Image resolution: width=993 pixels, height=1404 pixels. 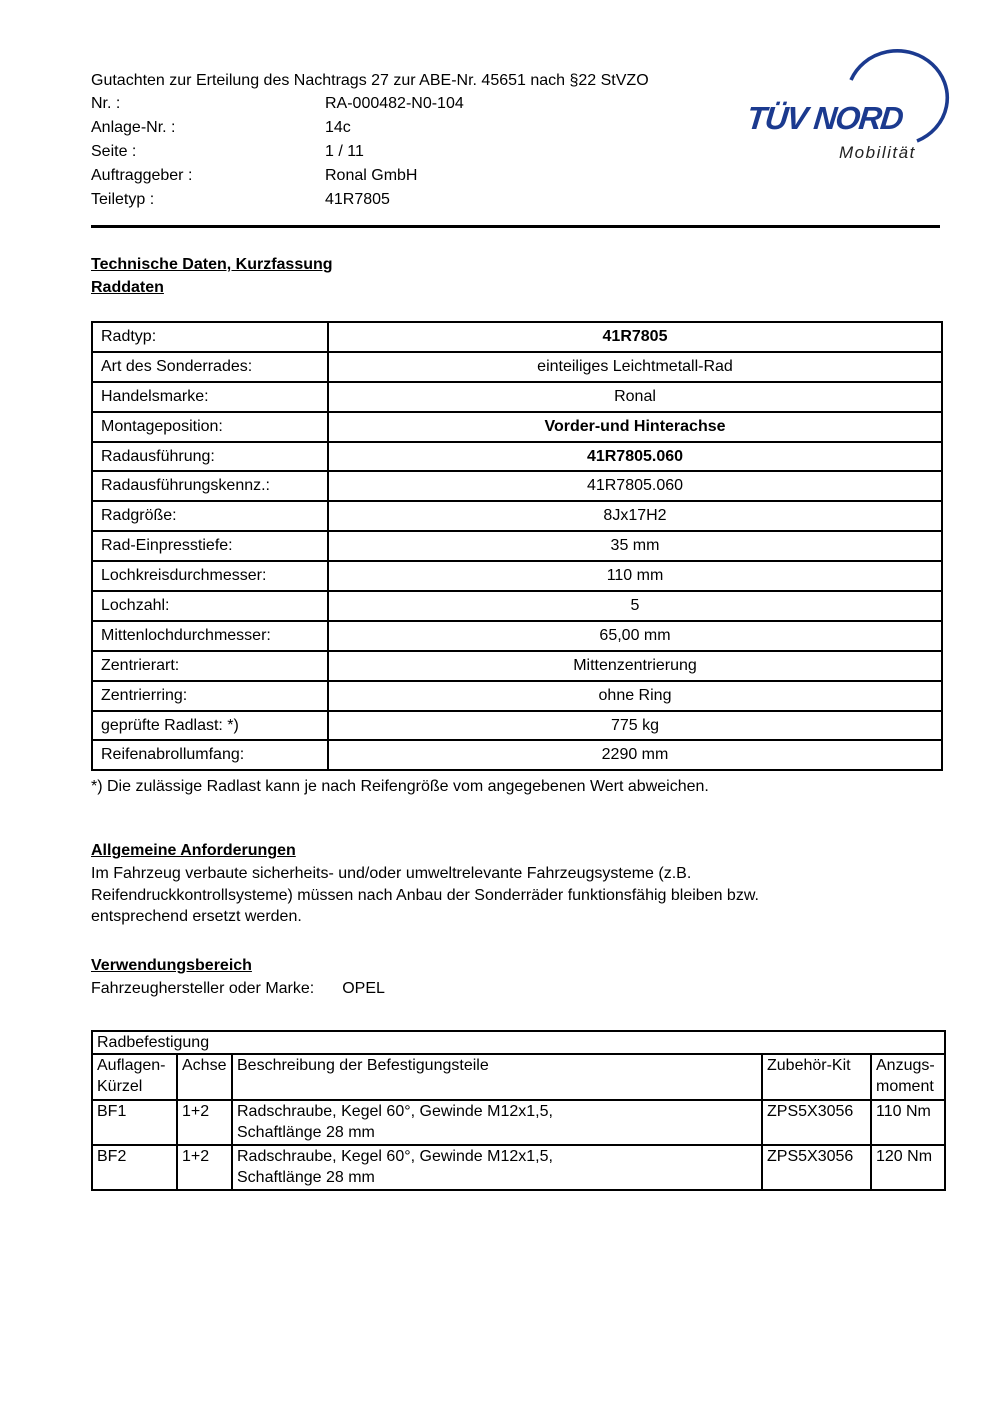 I want to click on row-value: einteiliges Leichtmetall-Rad, so click(x=635, y=366).